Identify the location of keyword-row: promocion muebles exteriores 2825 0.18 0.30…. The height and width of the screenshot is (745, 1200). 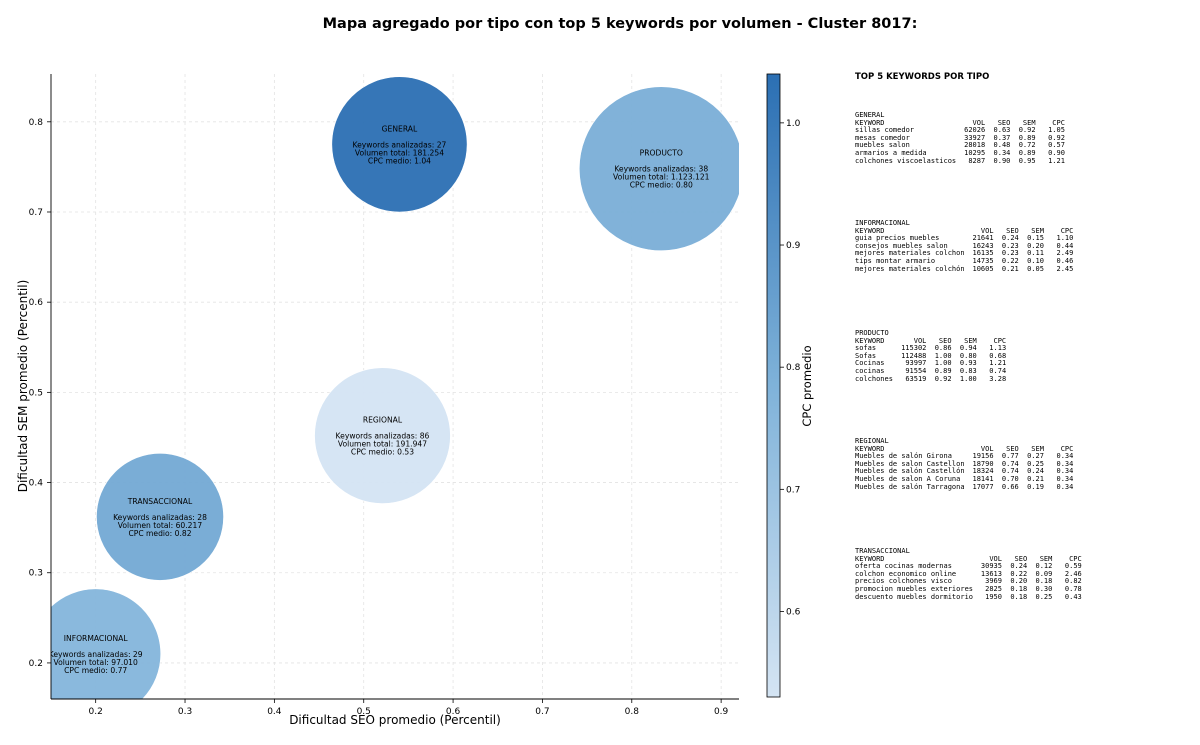
(1025, 589).